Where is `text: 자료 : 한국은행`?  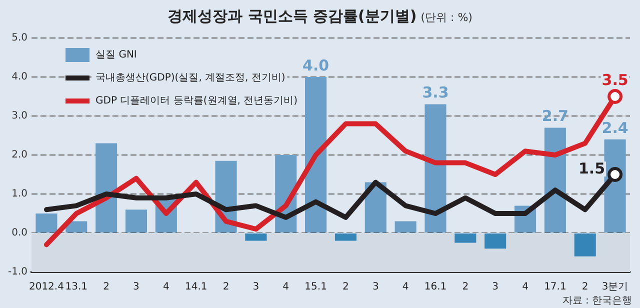 text: 자료 : 한국은행 is located at coordinates (597, 301).